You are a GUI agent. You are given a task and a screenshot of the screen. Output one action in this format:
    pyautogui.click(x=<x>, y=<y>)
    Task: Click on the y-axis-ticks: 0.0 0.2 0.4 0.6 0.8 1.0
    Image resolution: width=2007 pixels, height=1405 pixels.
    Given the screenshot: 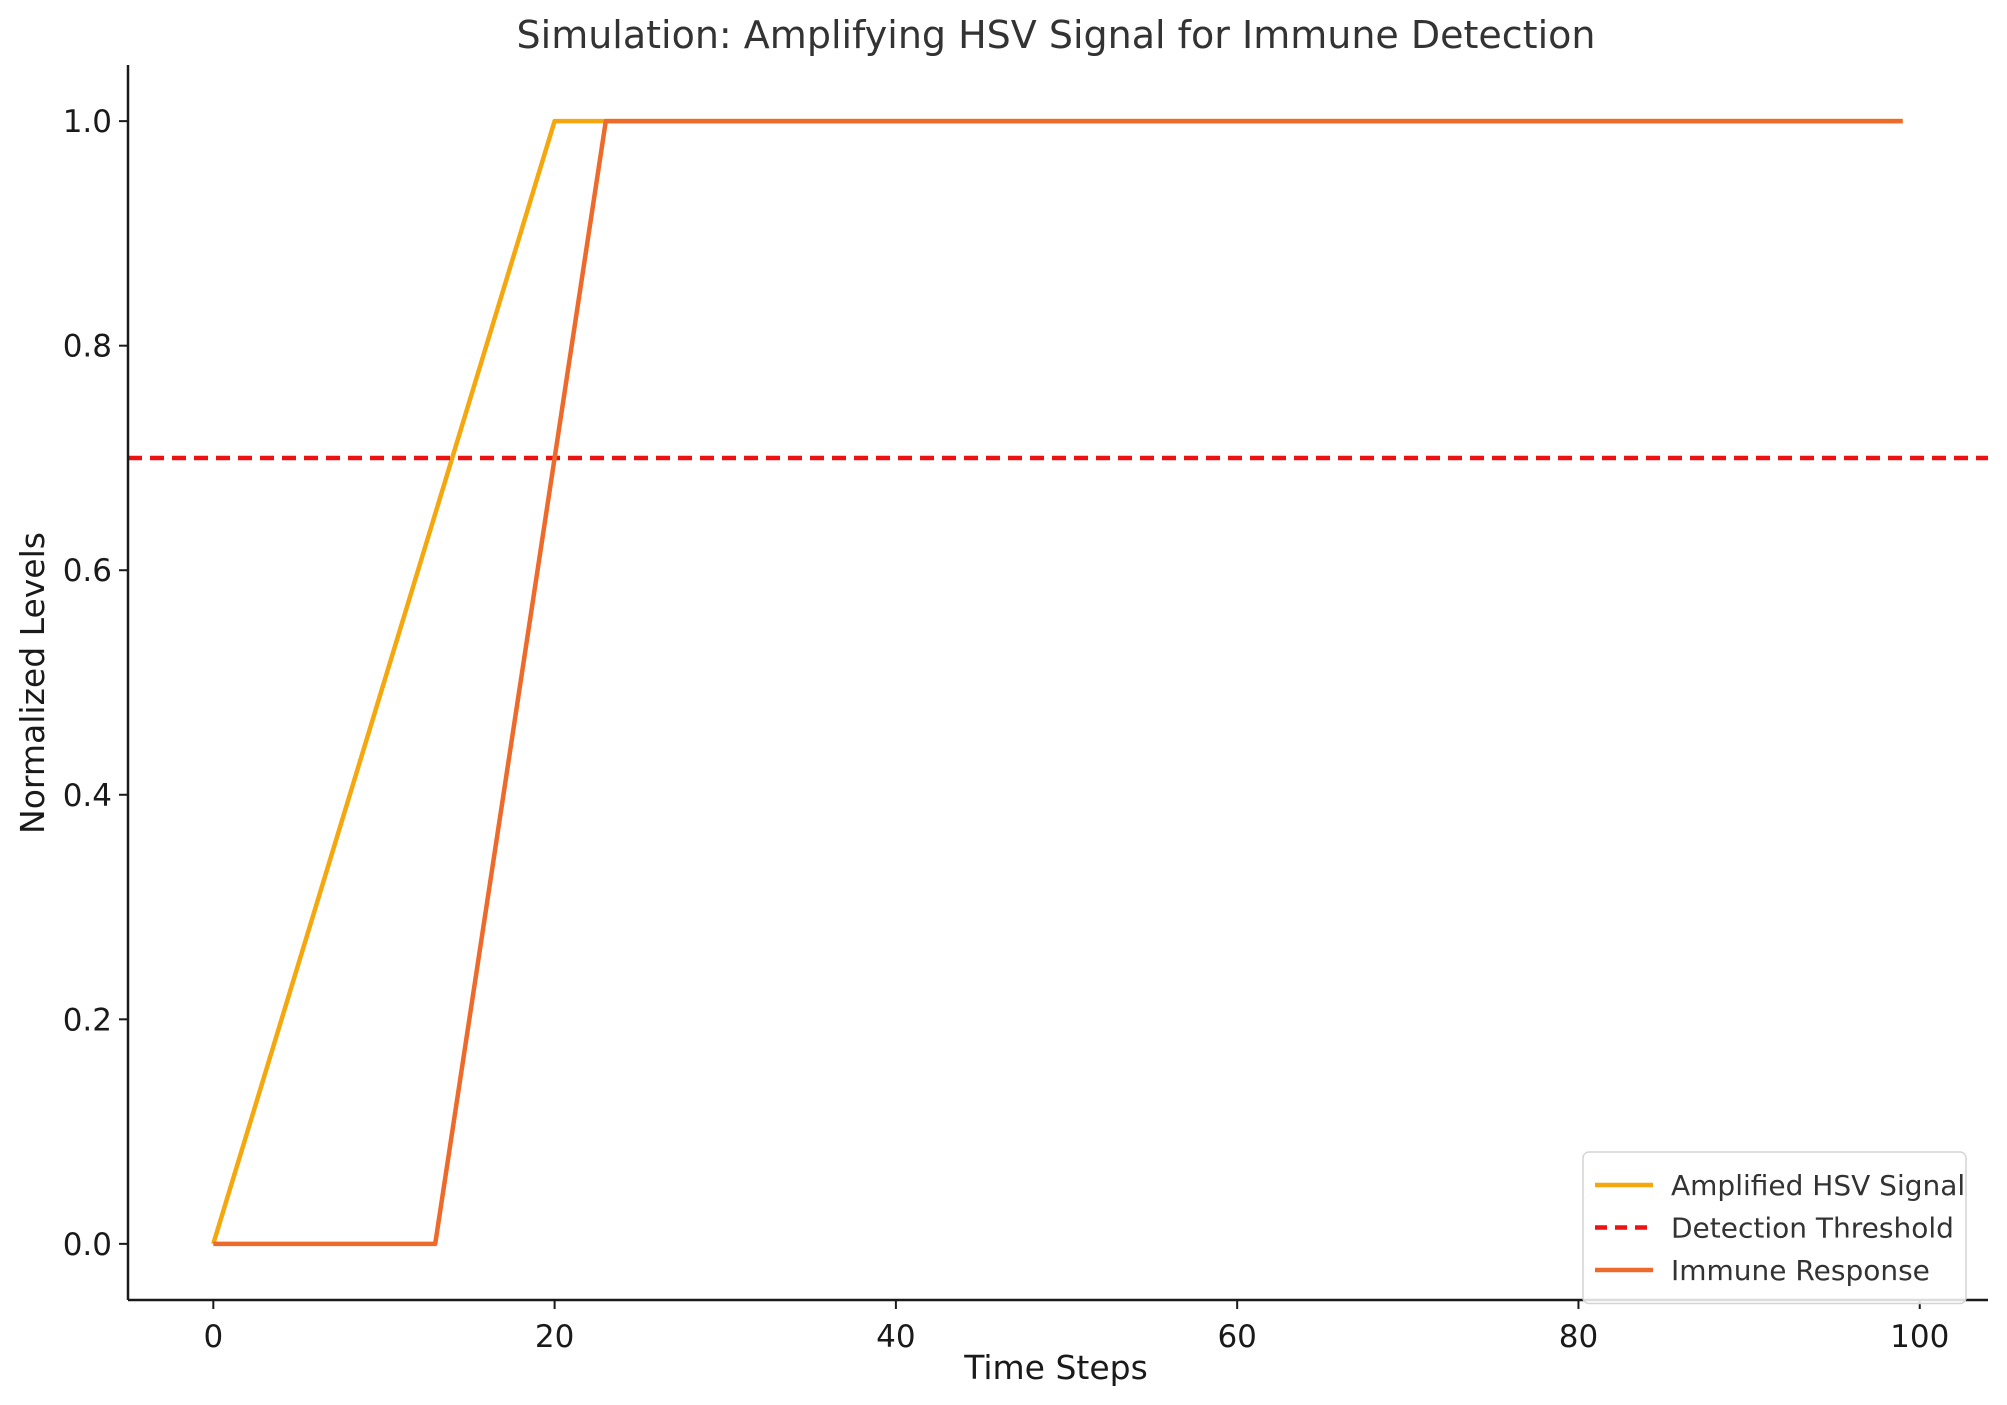 What is the action you would take?
    pyautogui.click(x=95, y=683)
    